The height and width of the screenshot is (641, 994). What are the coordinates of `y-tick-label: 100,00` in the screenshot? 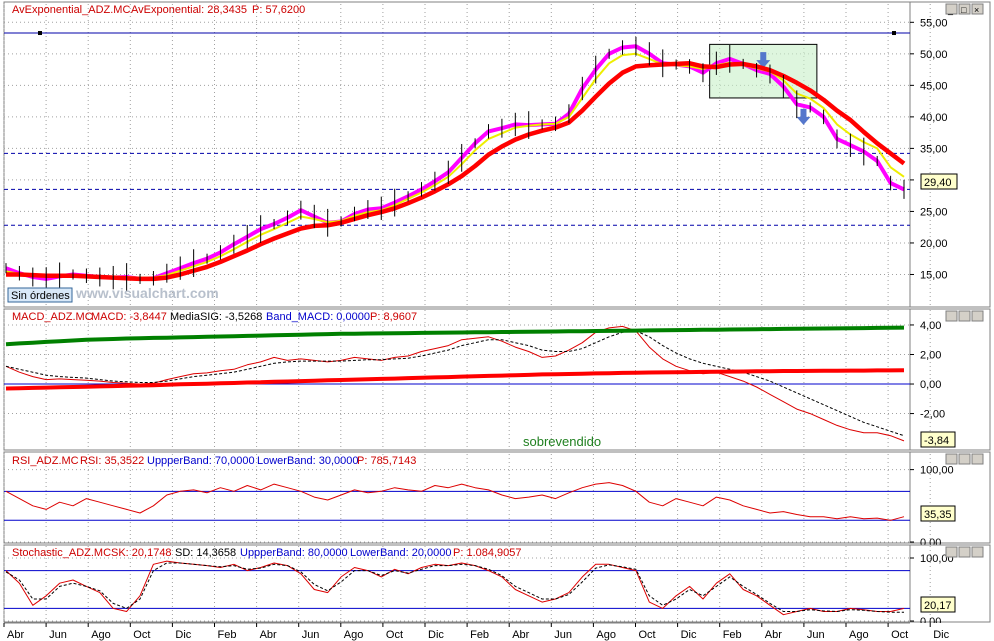 It's located at (937, 559).